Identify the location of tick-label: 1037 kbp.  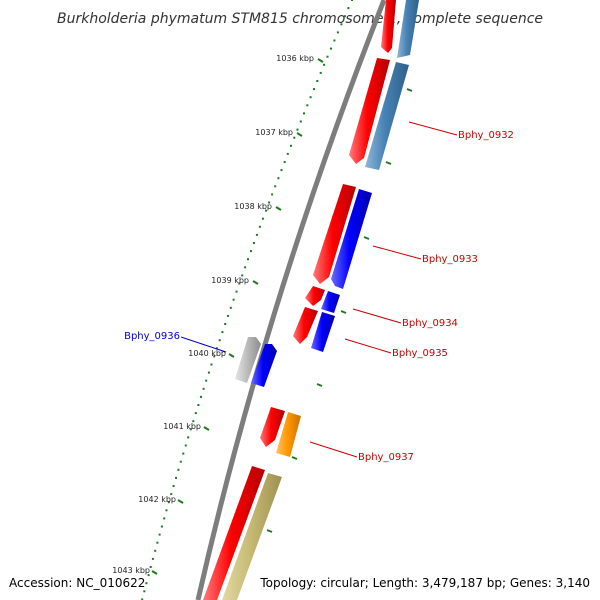
(274, 132).